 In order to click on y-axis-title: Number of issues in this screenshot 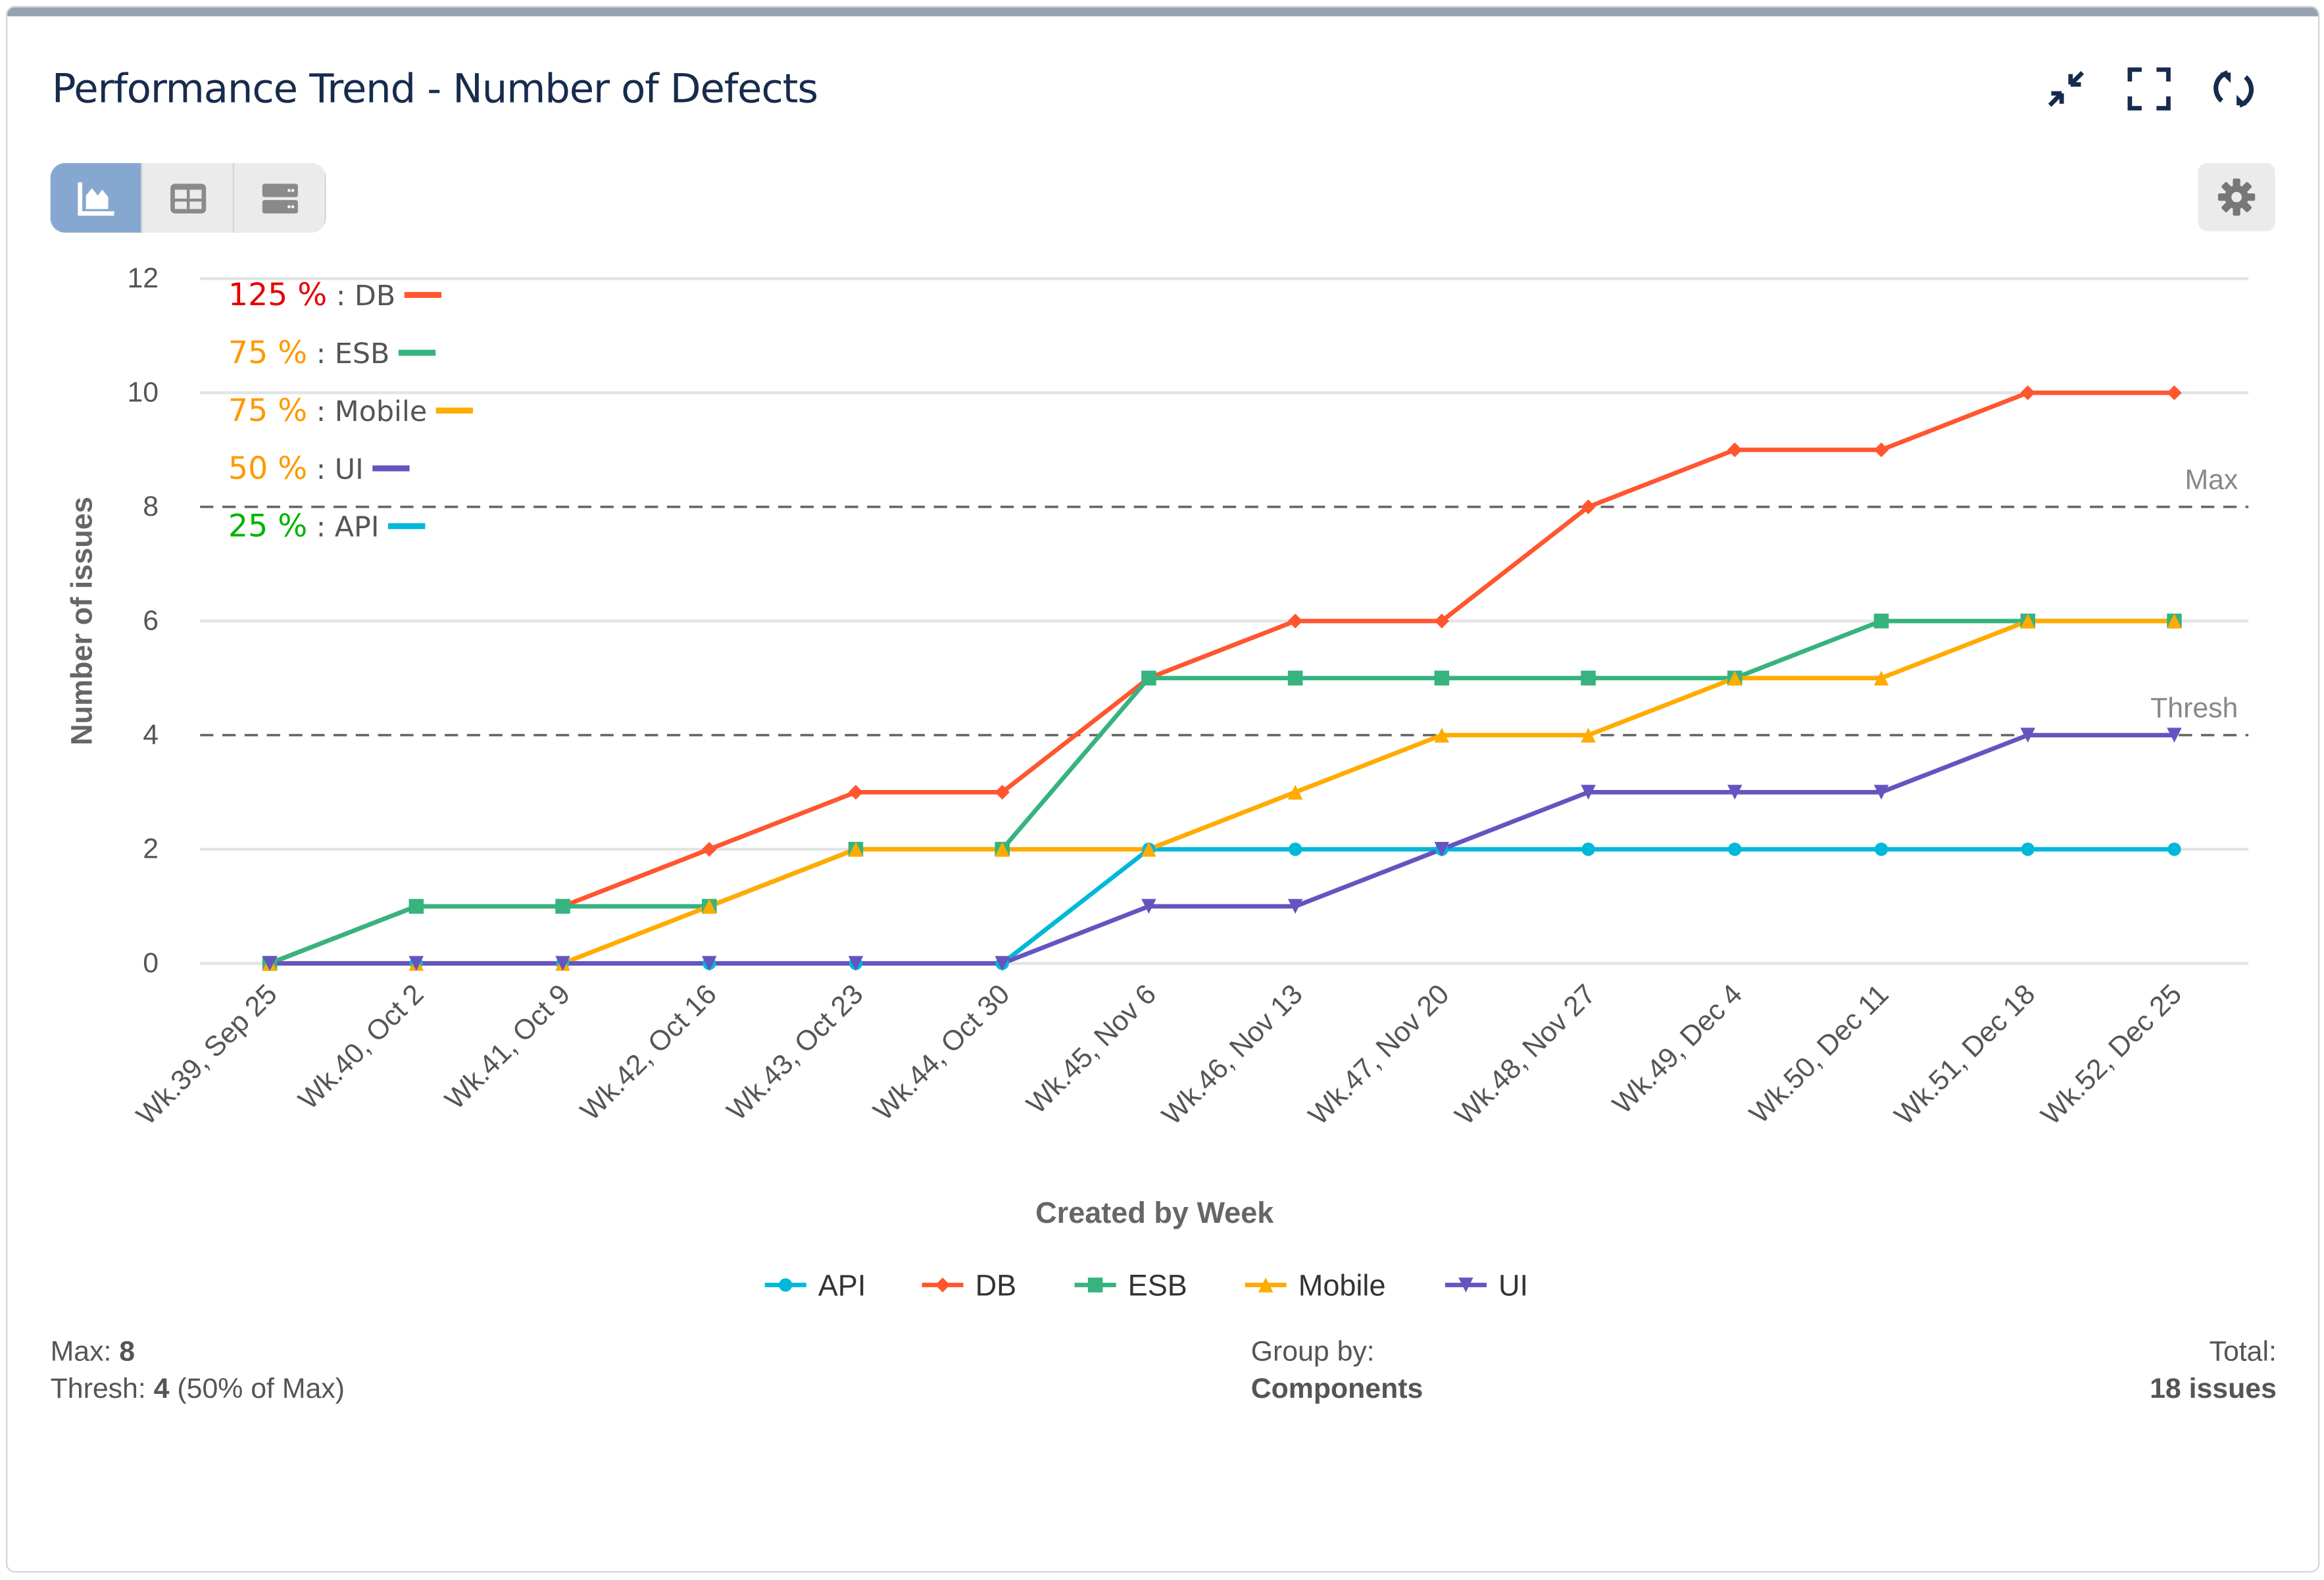, I will do `click(82, 621)`.